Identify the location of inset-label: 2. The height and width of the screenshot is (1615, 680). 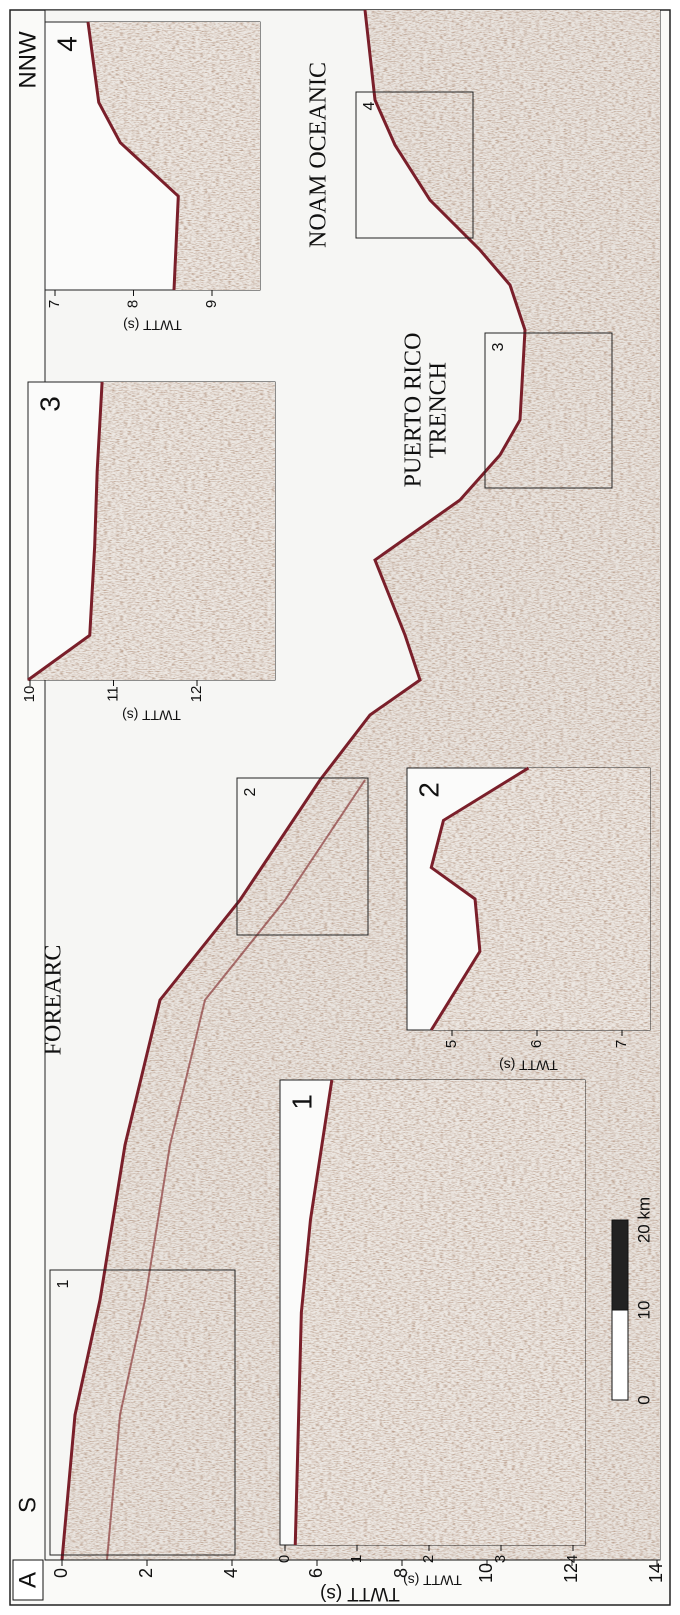
(428, 790).